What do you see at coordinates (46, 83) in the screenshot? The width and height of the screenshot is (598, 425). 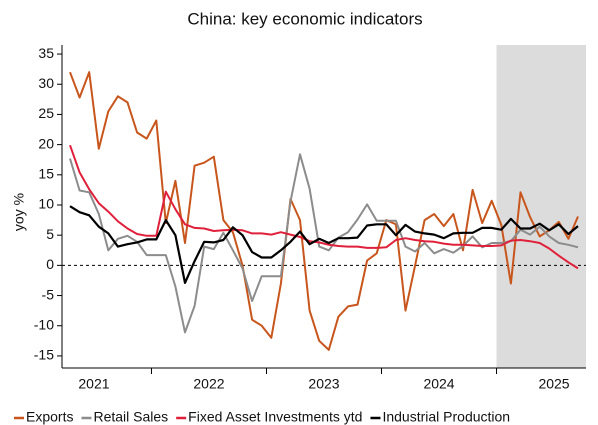 I see `y-tick-label: 30` at bounding box center [46, 83].